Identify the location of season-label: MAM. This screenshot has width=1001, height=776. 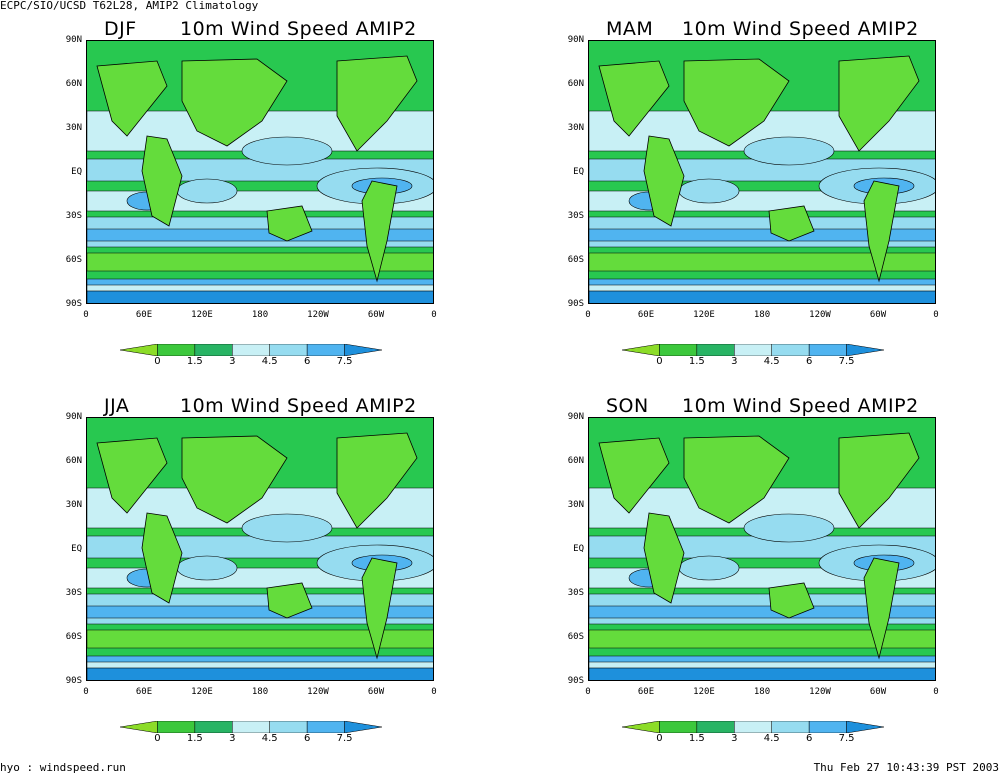
(630, 29).